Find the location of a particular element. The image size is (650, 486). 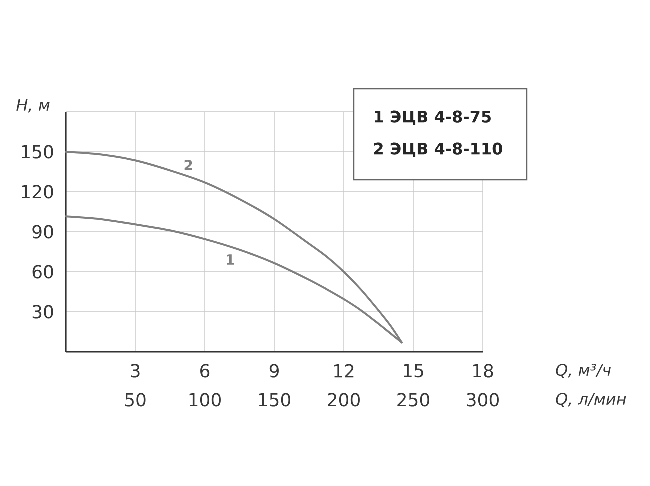

x-axis-title: Q, м³/ч is located at coordinates (584, 371).